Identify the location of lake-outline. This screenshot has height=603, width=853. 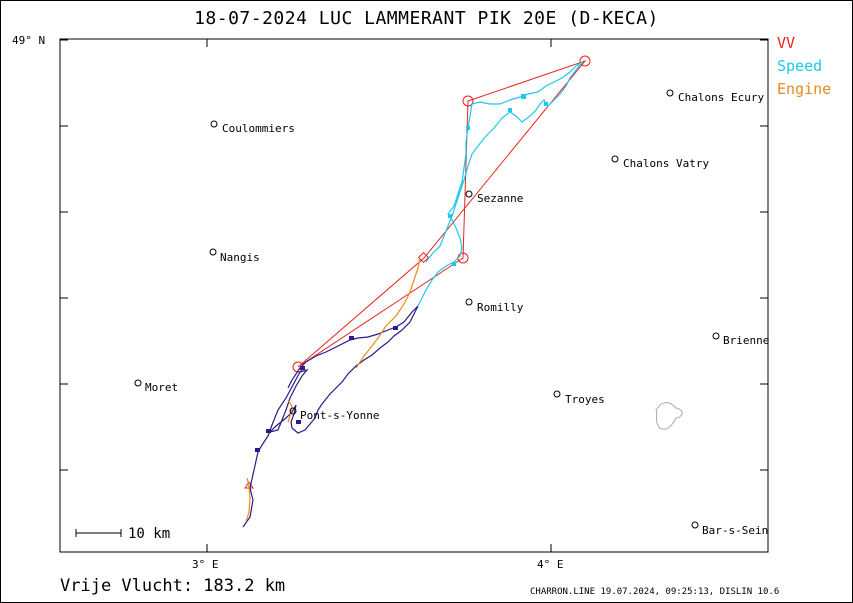
(669, 416).